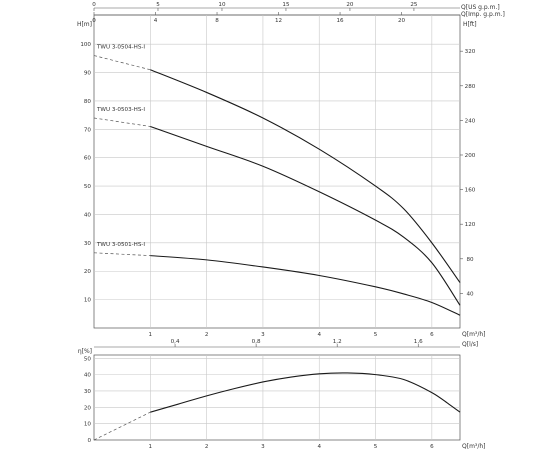 The width and height of the screenshot is (550, 450). I want to click on efficiency-plot-frame, so click(277, 397).